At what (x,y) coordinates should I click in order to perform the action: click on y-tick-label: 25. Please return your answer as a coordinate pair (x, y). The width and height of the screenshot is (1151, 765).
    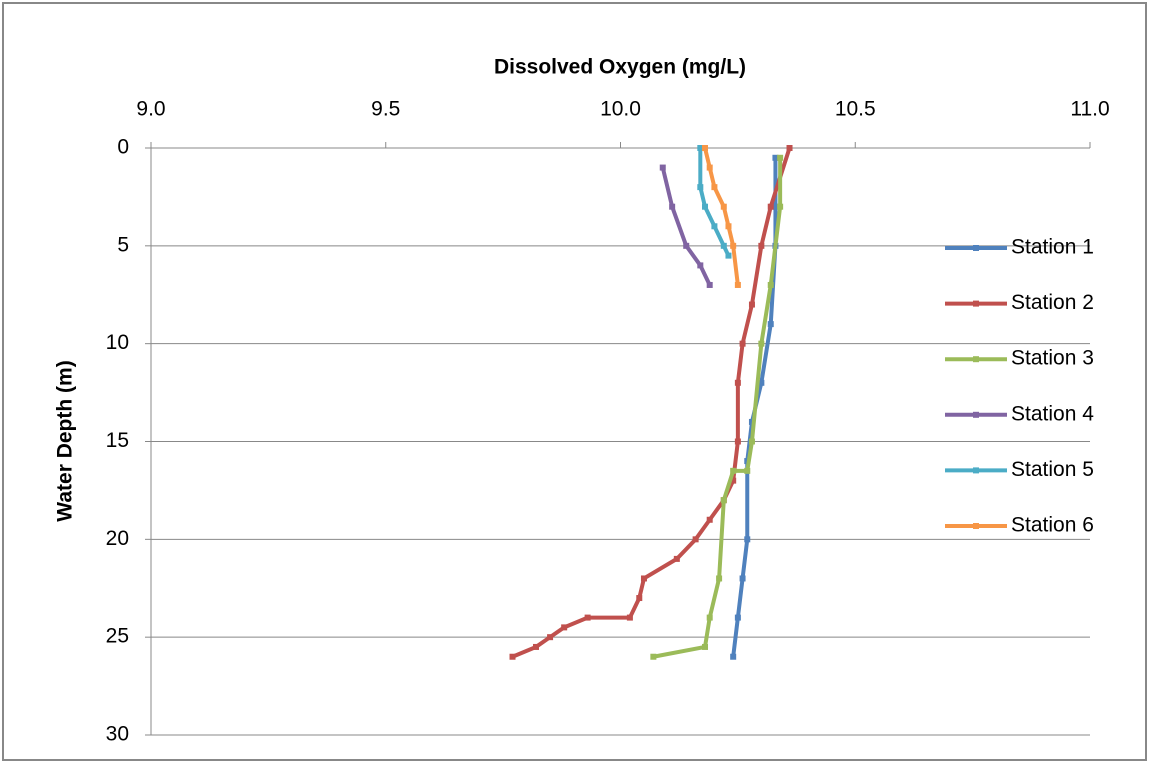
    Looking at the image, I should click on (117, 636).